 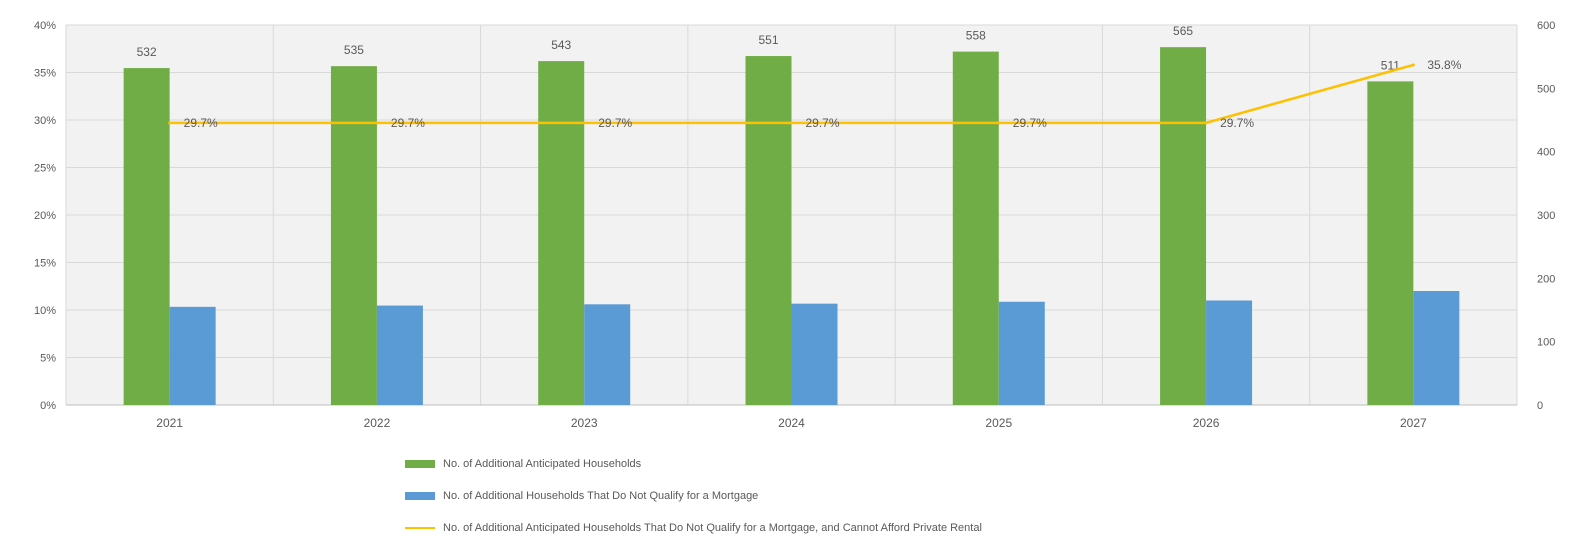 What do you see at coordinates (561, 45) in the screenshot?
I see `bar-data-label: 543` at bounding box center [561, 45].